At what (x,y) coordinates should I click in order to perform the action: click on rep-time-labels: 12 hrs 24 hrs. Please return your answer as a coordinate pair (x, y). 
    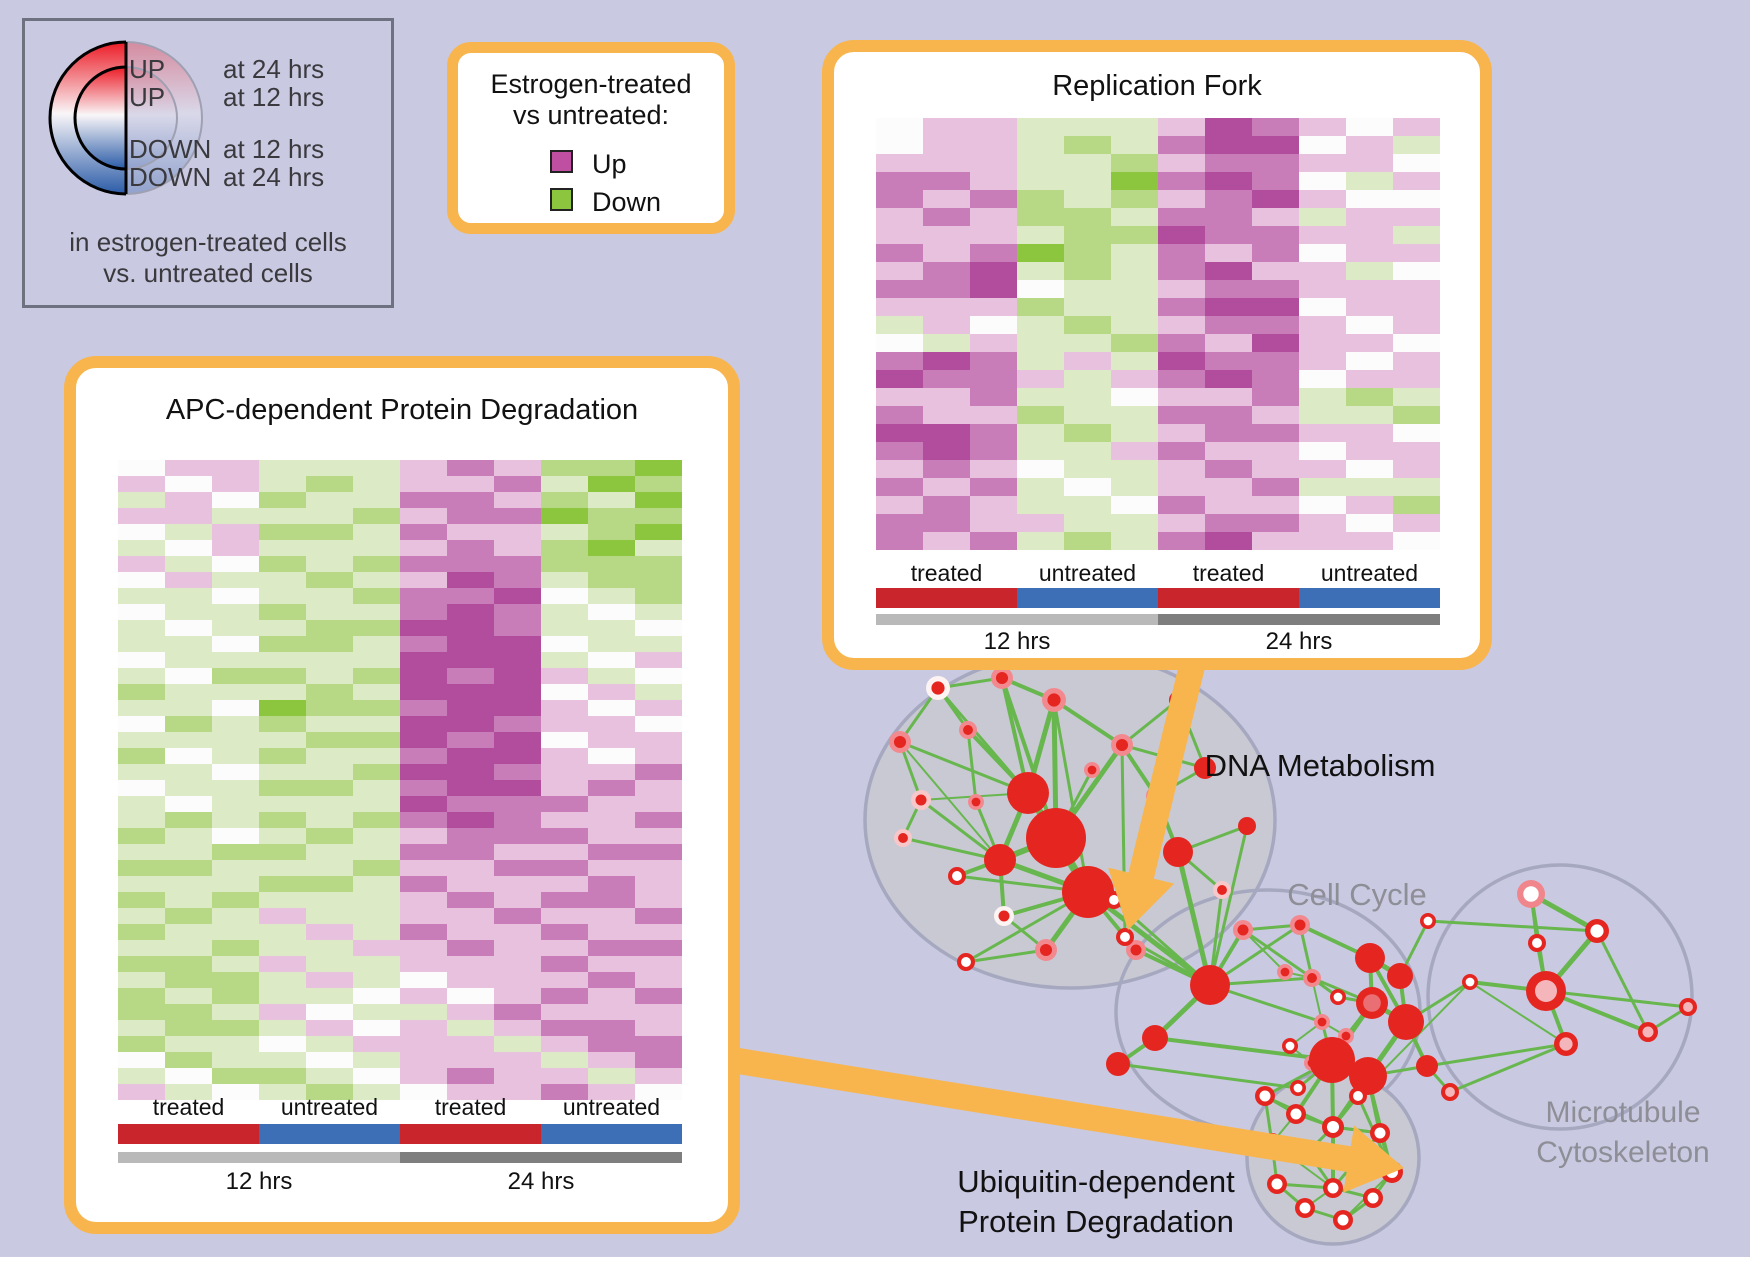
    Looking at the image, I should click on (1158, 642).